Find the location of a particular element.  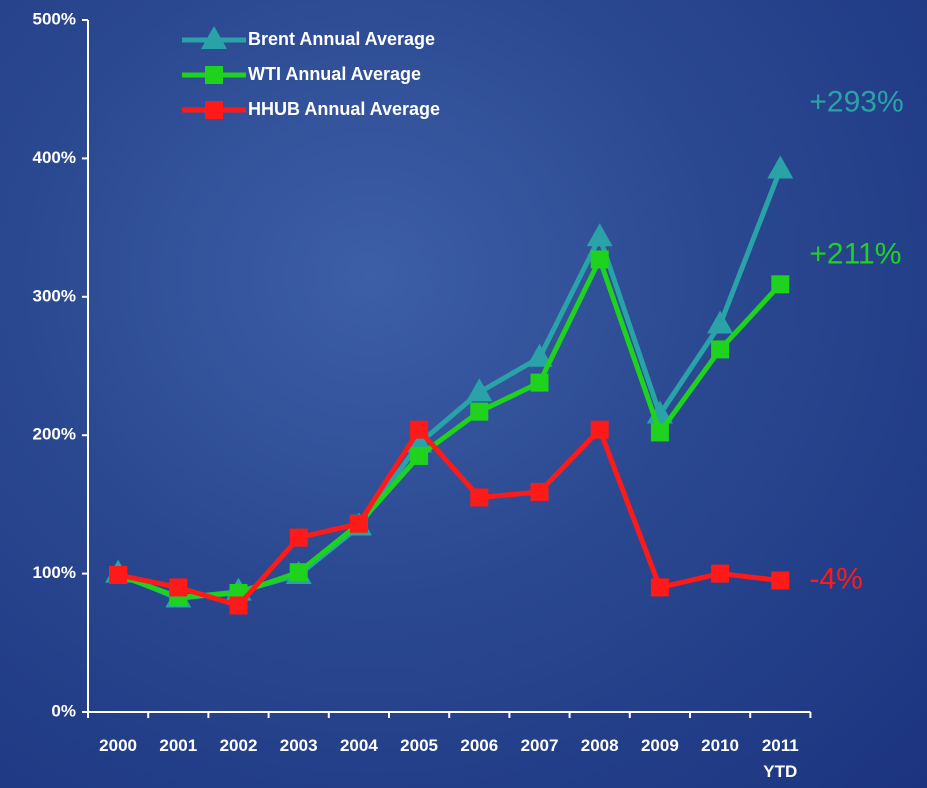

x-tick-label: 2000 is located at coordinates (118, 745).